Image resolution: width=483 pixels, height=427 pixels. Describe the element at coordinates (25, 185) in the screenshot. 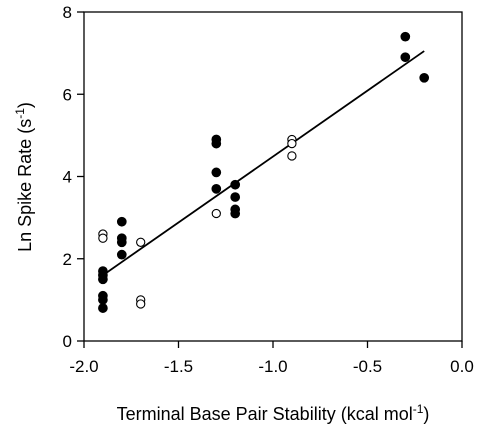

I see `y-axis-title-main: Ln Spike Rate (s` at that location.